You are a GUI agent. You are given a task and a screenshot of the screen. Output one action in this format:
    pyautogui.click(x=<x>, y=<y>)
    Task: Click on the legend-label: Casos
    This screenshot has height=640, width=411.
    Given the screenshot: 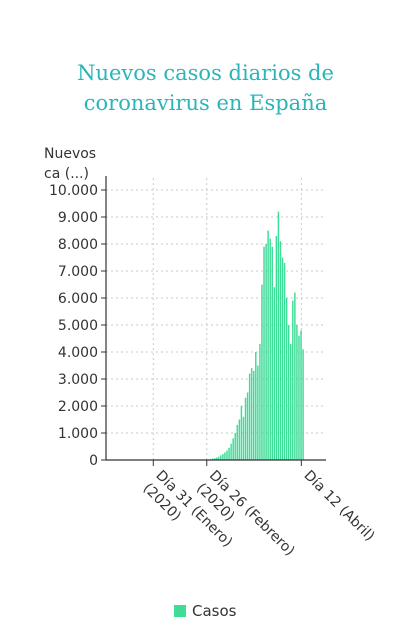 What is the action you would take?
    pyautogui.click(x=214, y=611)
    